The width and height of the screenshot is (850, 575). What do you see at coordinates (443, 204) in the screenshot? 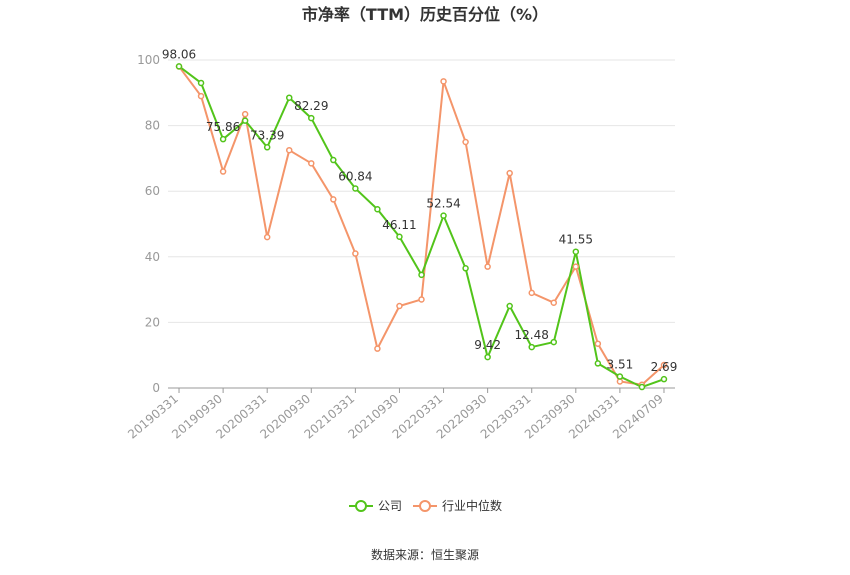
I see `data-label: 52.54` at bounding box center [443, 204].